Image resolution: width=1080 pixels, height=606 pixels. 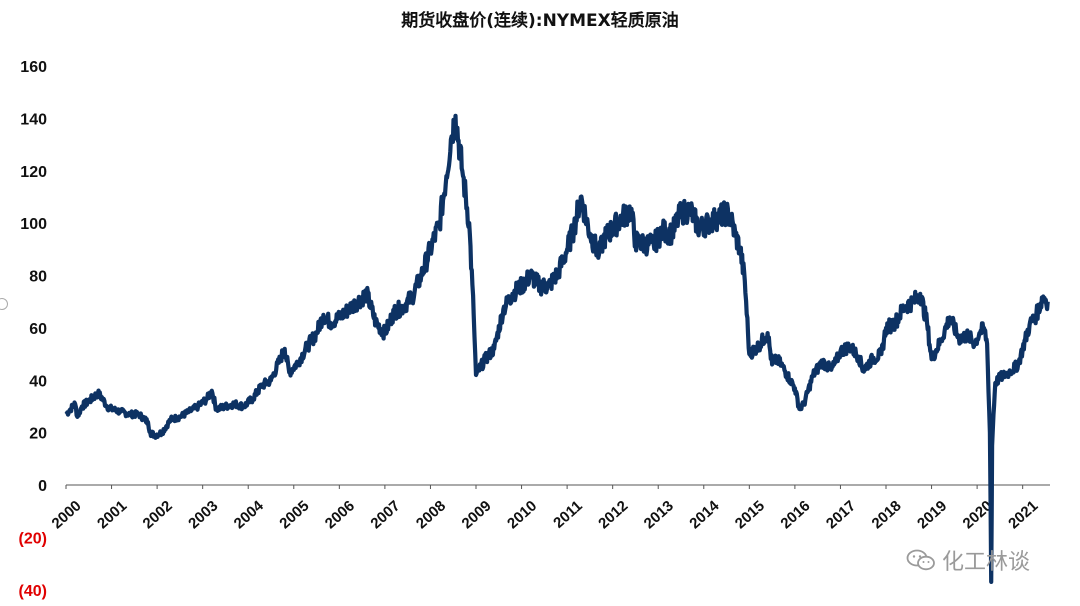 What do you see at coordinates (66, 514) in the screenshot?
I see `x-tick-label: 2000` at bounding box center [66, 514].